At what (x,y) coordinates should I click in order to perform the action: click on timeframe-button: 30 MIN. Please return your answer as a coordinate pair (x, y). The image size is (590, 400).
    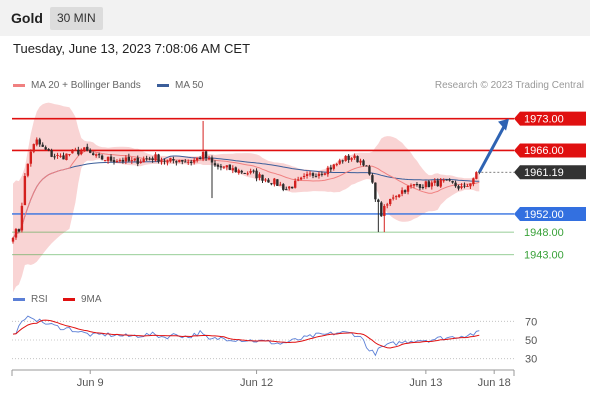
    Looking at the image, I should click on (76, 18).